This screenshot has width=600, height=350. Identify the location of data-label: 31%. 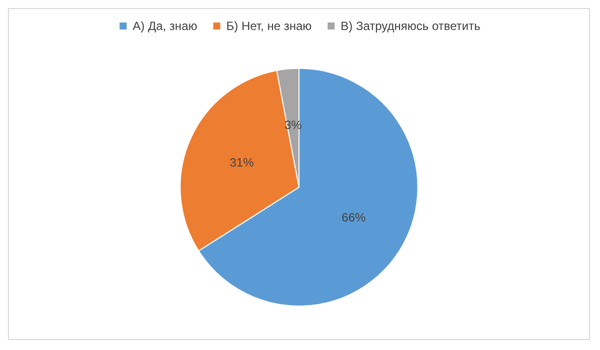
(242, 162).